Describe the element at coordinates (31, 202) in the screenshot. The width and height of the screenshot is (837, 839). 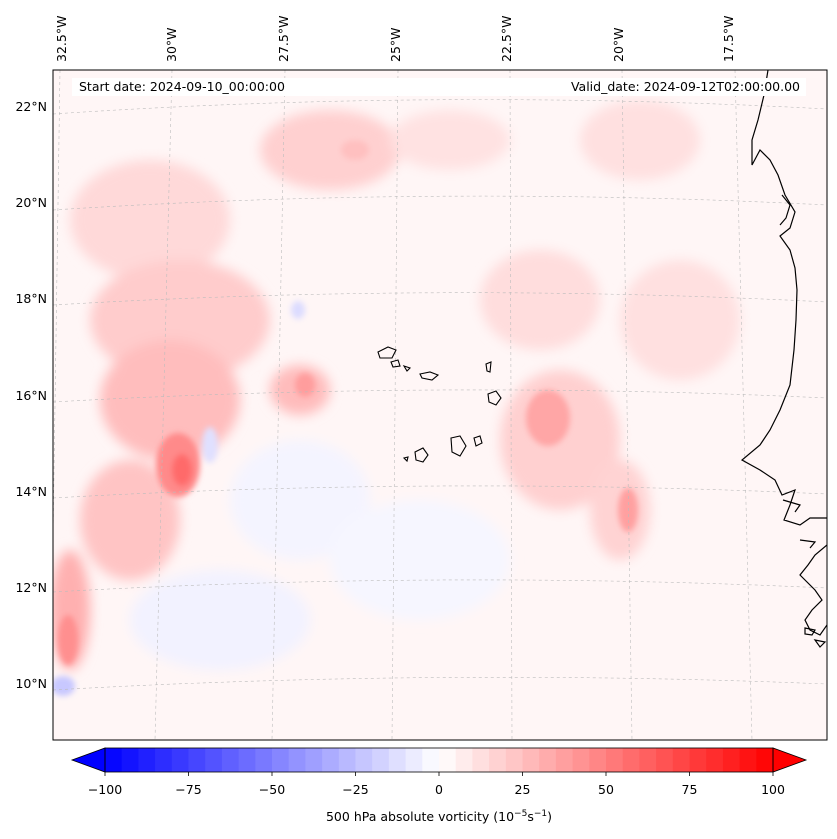
I see `lat-label: 20°N` at that location.